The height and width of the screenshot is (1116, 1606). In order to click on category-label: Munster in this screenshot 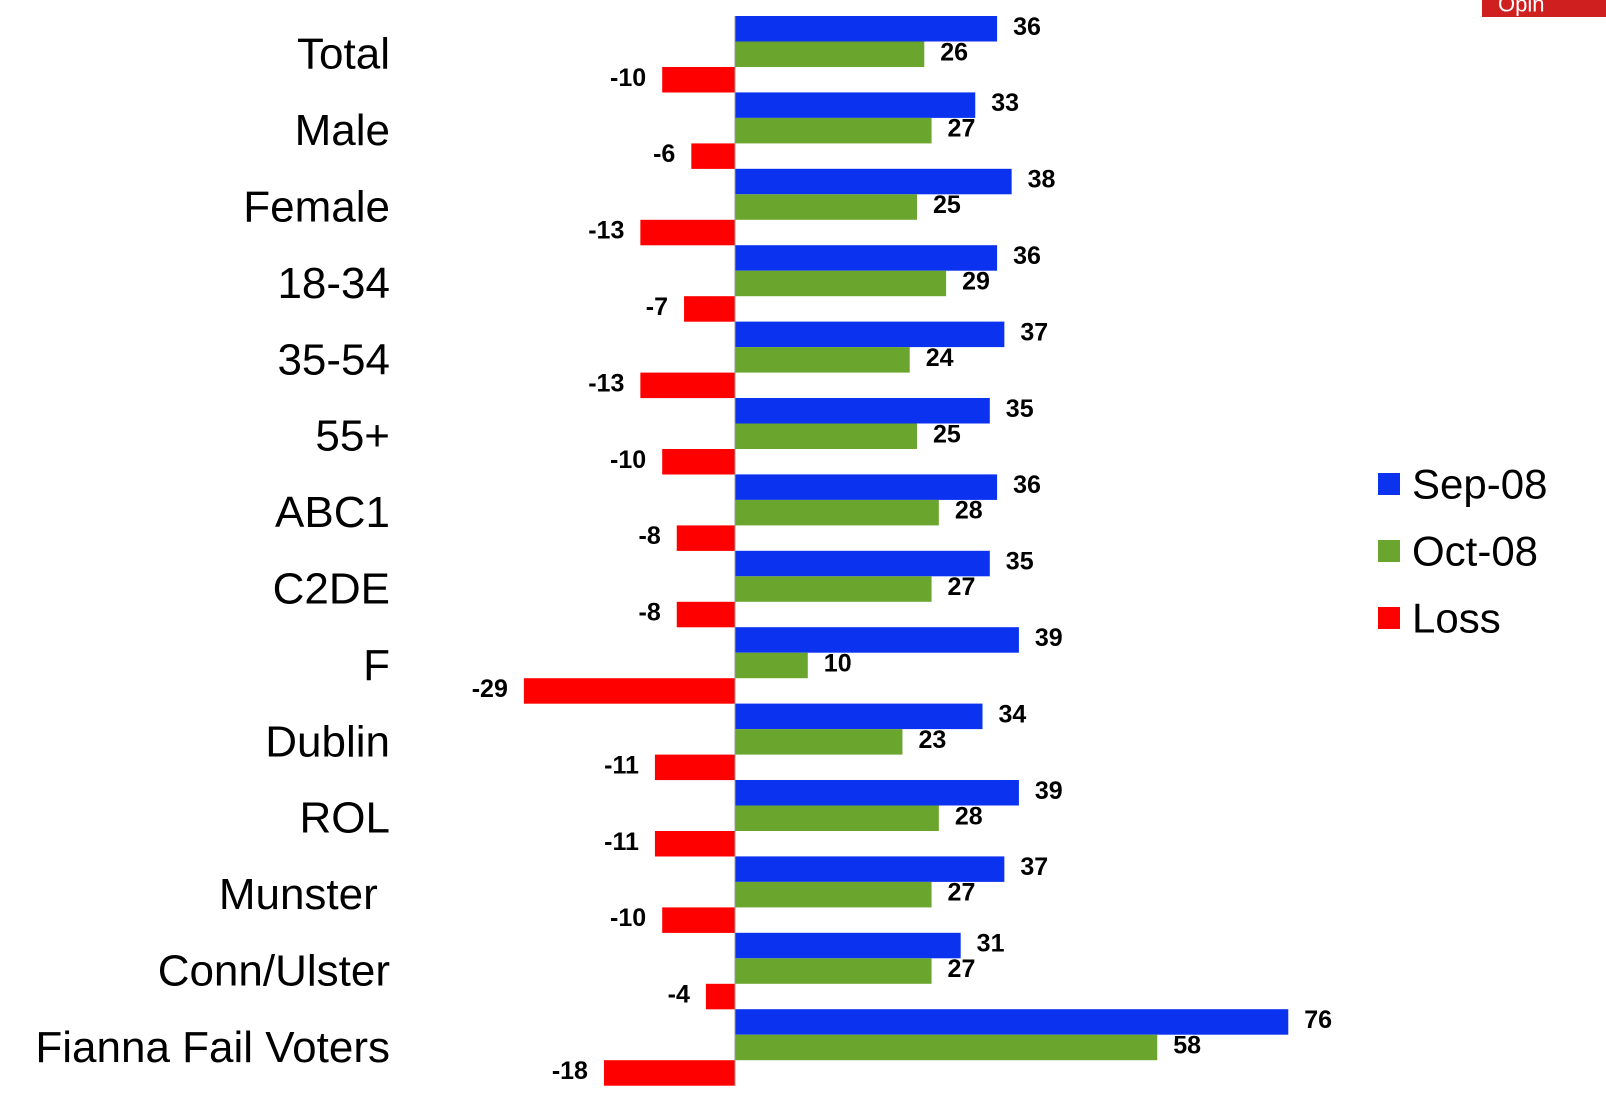, I will do `click(304, 894)`.